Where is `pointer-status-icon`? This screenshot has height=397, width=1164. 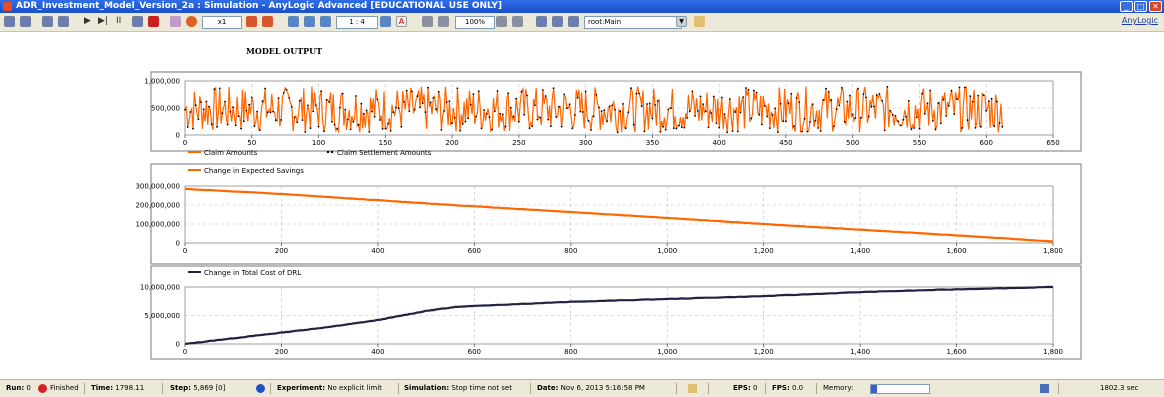 pointer-status-icon is located at coordinates (692, 388).